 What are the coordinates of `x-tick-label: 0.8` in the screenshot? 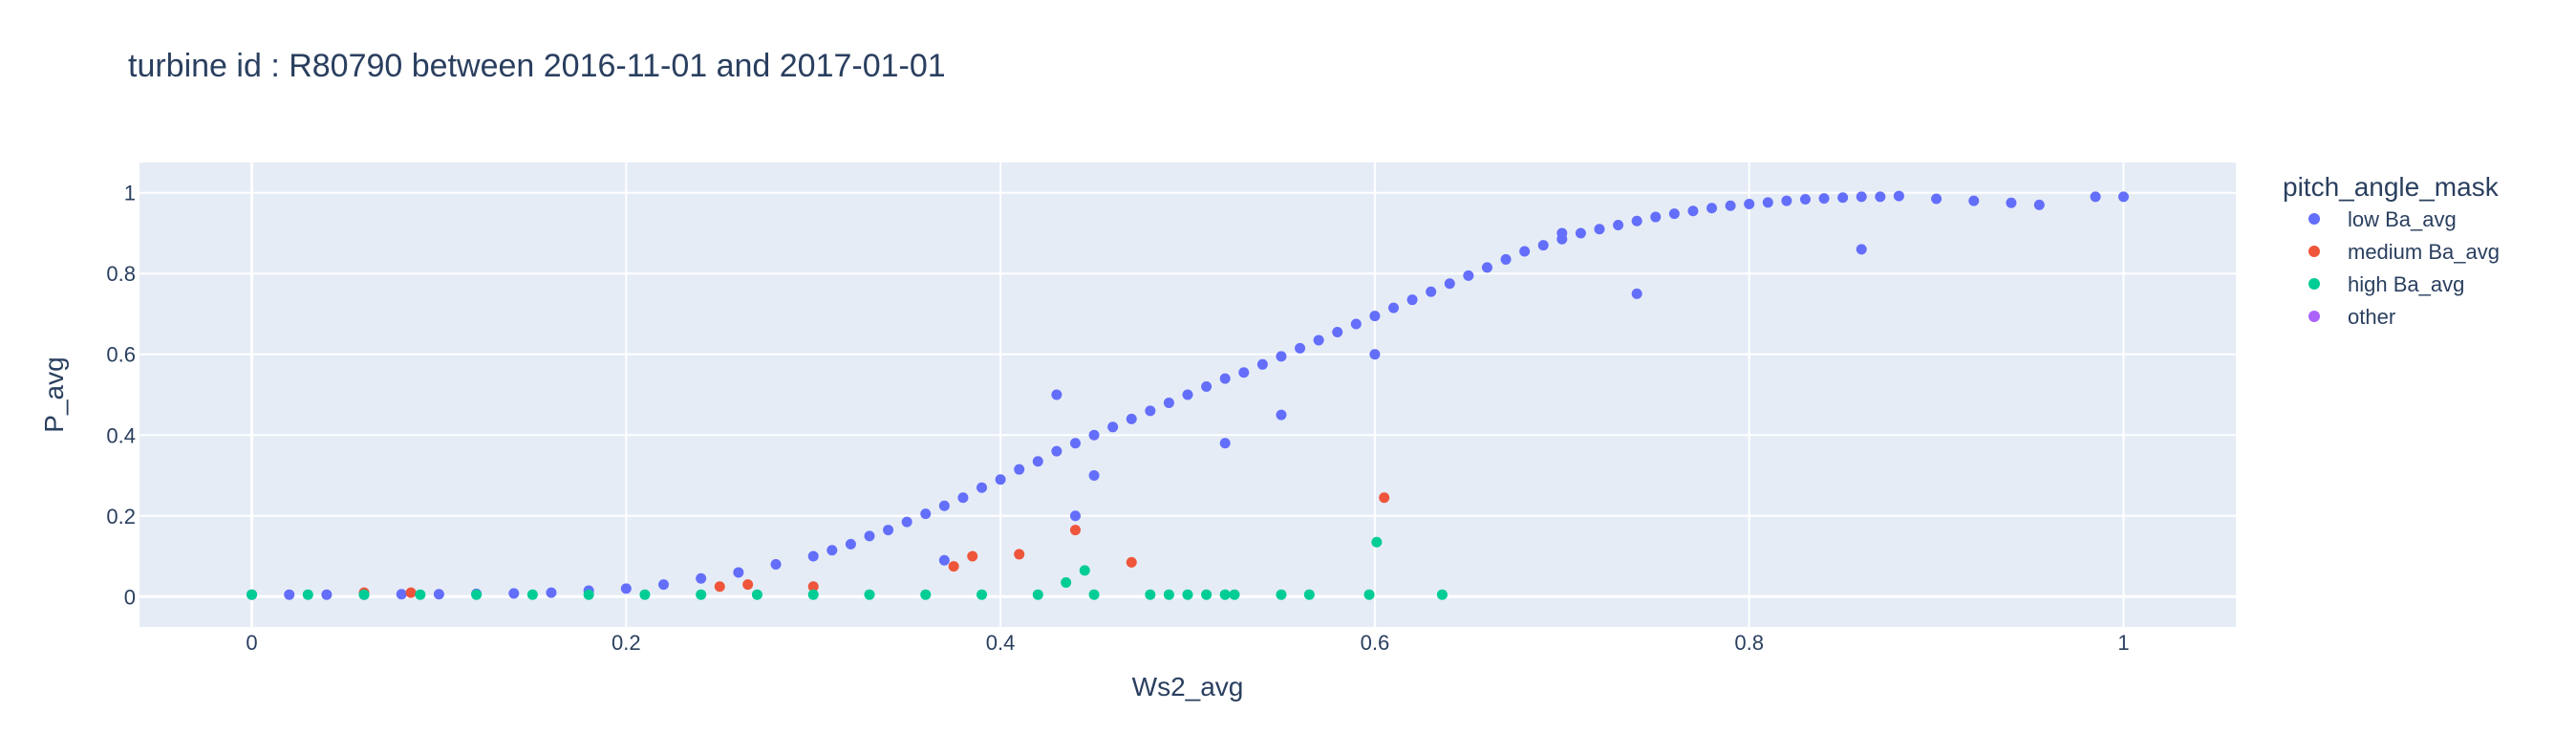 It's located at (1749, 643).